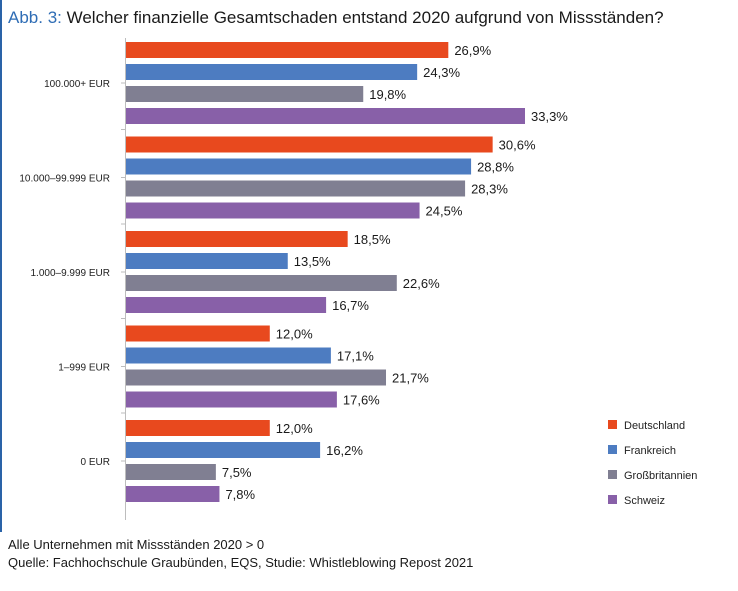 The height and width of the screenshot is (591, 738). Describe the element at coordinates (84, 368) in the screenshot. I see `category-label: 1–999 EUR` at that location.